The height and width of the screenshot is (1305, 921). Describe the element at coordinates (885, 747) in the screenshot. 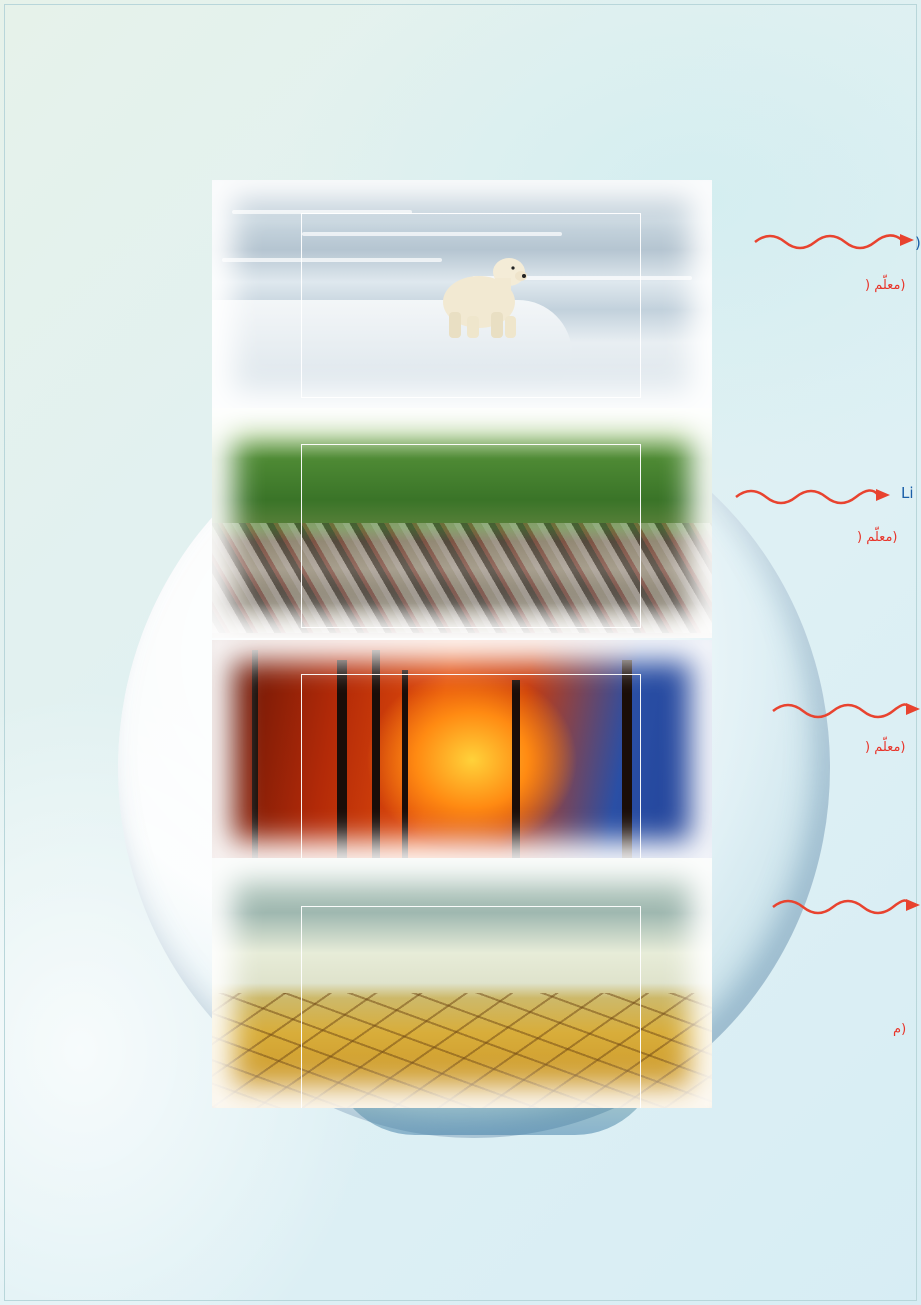

I see `item3-arabic-label: ) معلّم)` at that location.